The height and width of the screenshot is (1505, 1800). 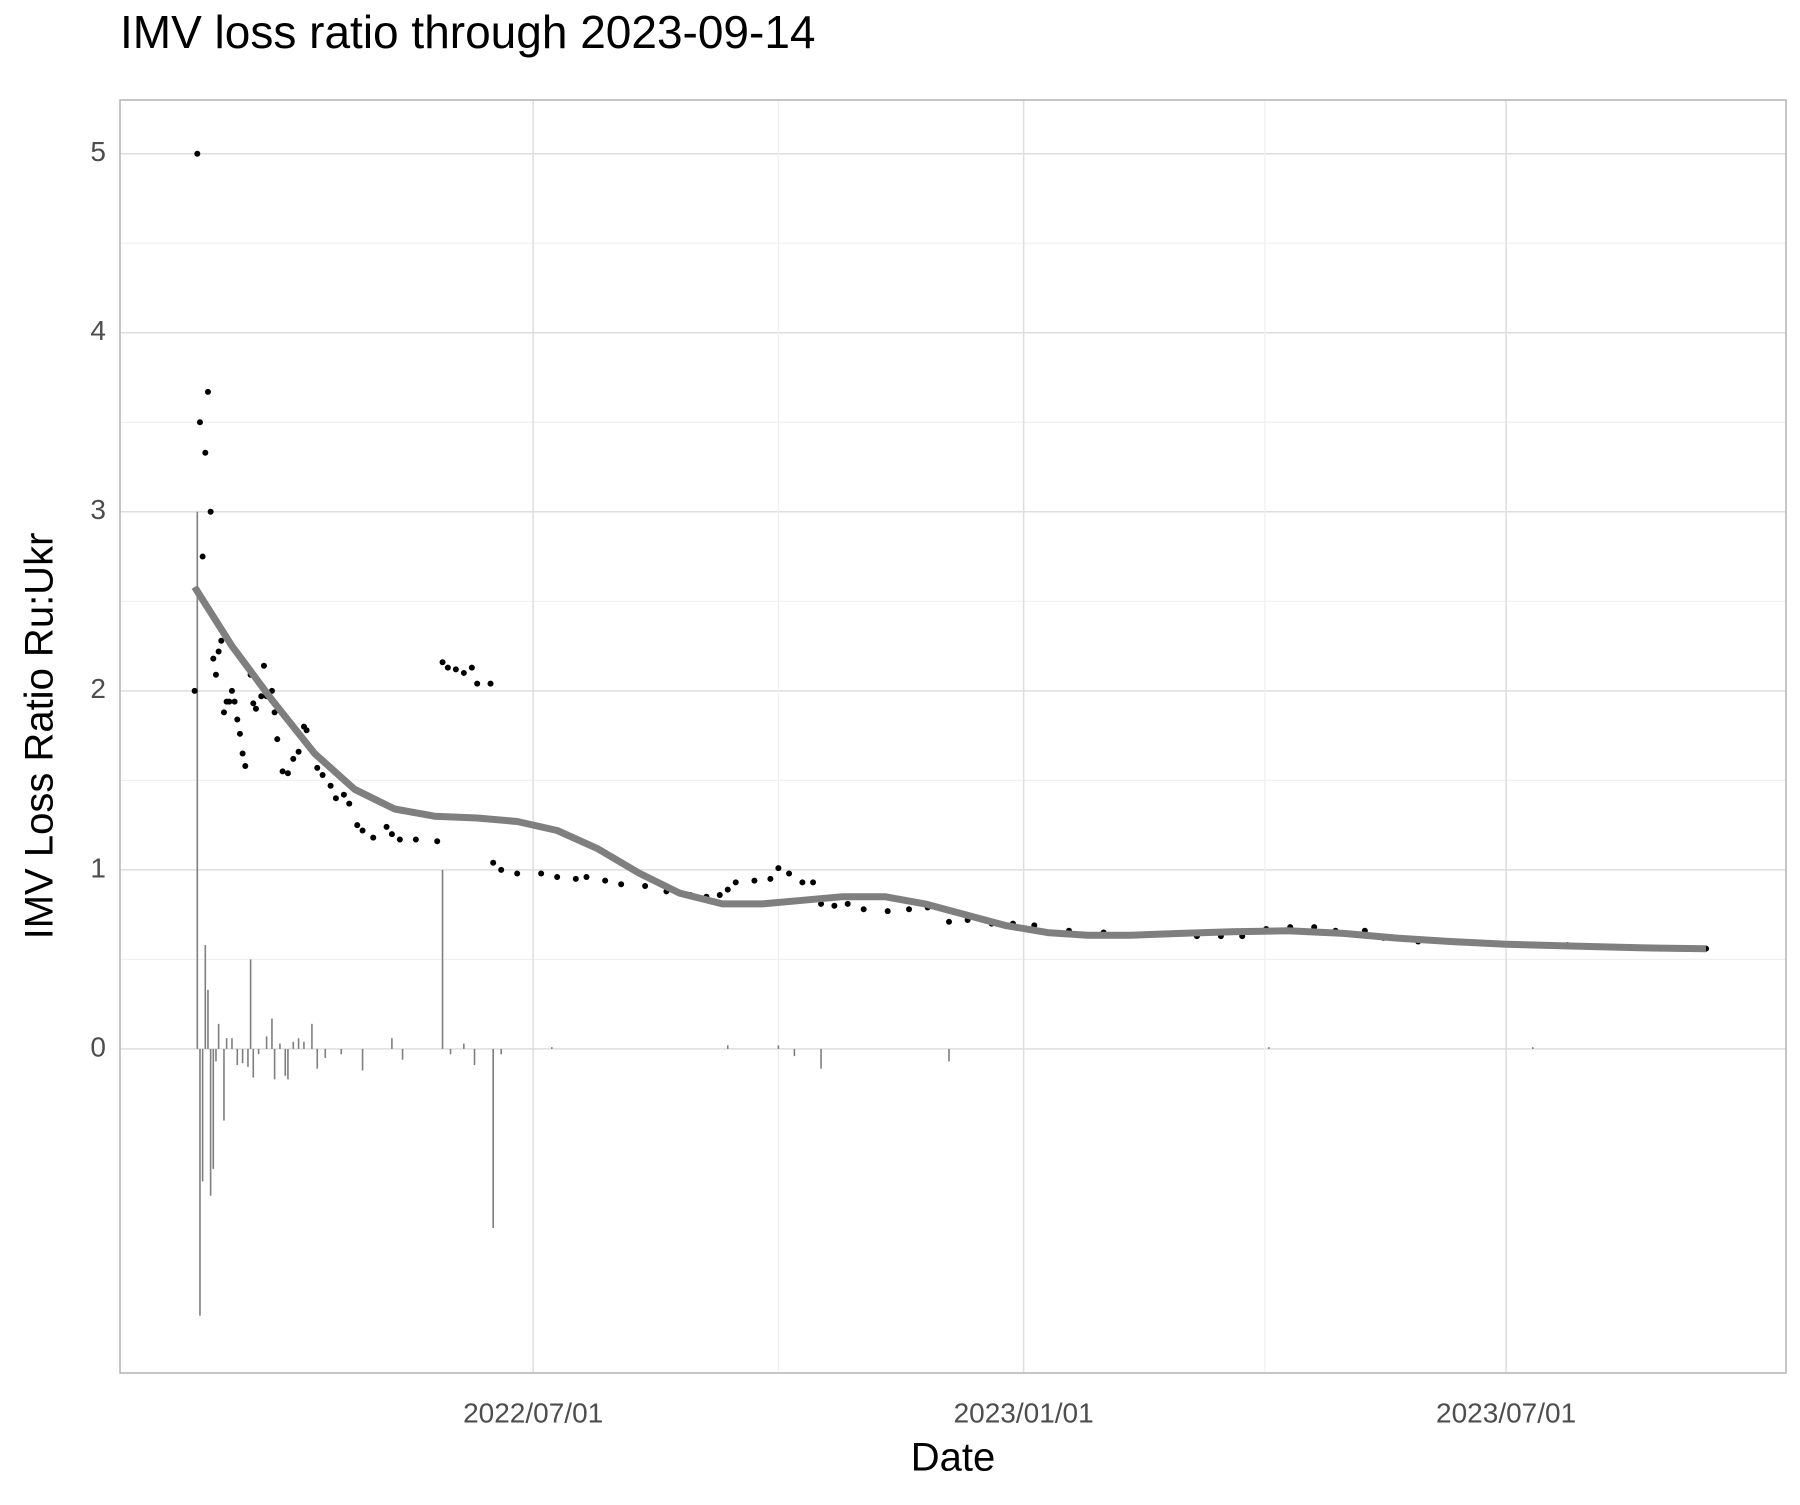 I want to click on x-tick-label: 2023/07/01, so click(x=1506, y=1412).